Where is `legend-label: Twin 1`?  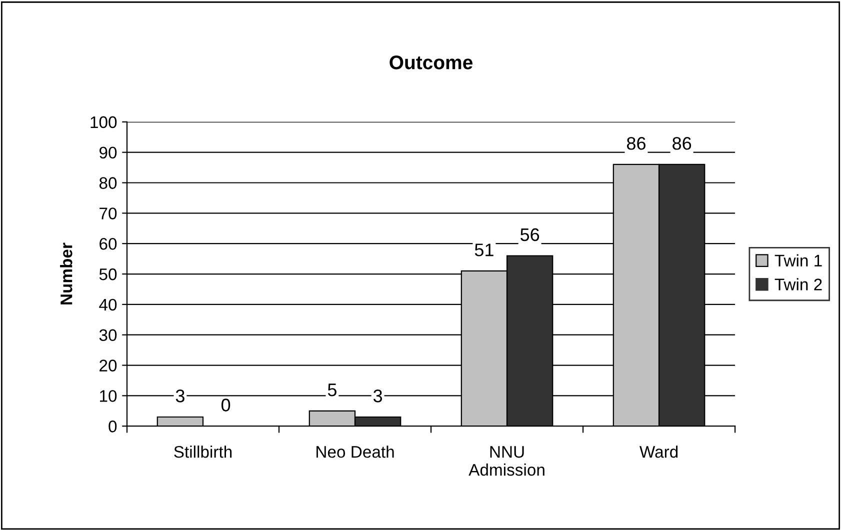 legend-label: Twin 1 is located at coordinates (798, 260).